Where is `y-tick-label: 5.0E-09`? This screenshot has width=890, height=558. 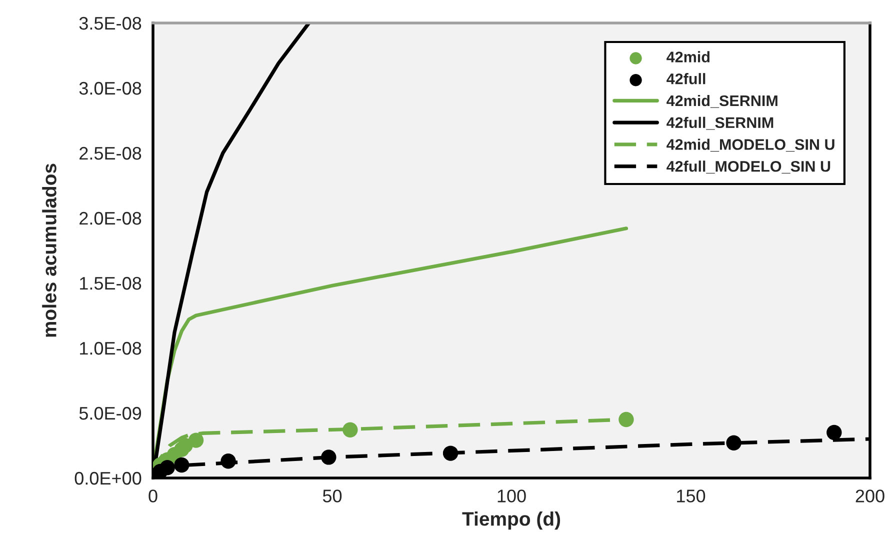
y-tick-label: 5.0E-09 is located at coordinates (110, 413).